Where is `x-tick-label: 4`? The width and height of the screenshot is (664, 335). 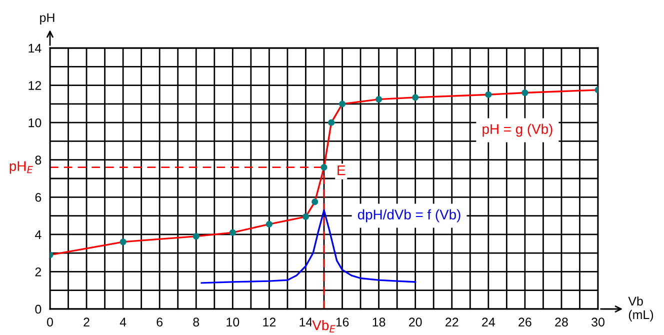
x-tick-label: 4 is located at coordinates (123, 322).